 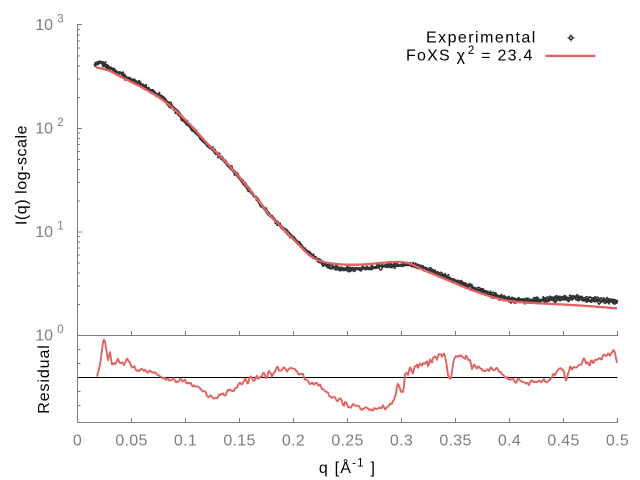 What do you see at coordinates (481, 37) in the screenshot?
I see `svg-text: Experimental` at bounding box center [481, 37].